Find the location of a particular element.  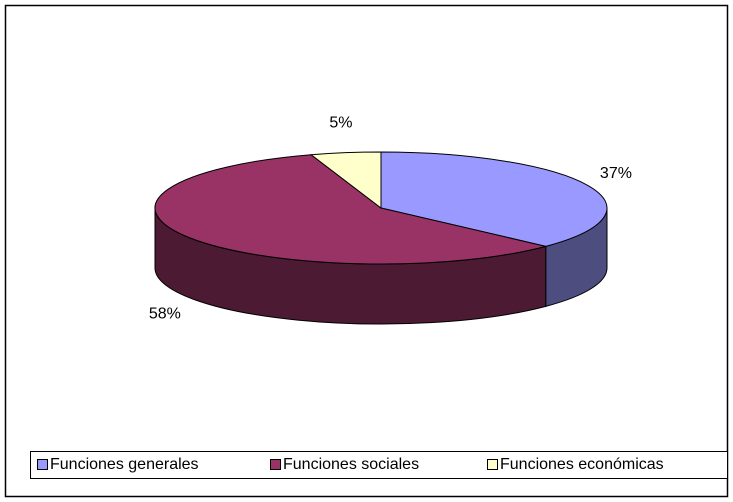

data-label: 58% is located at coordinates (165, 313).